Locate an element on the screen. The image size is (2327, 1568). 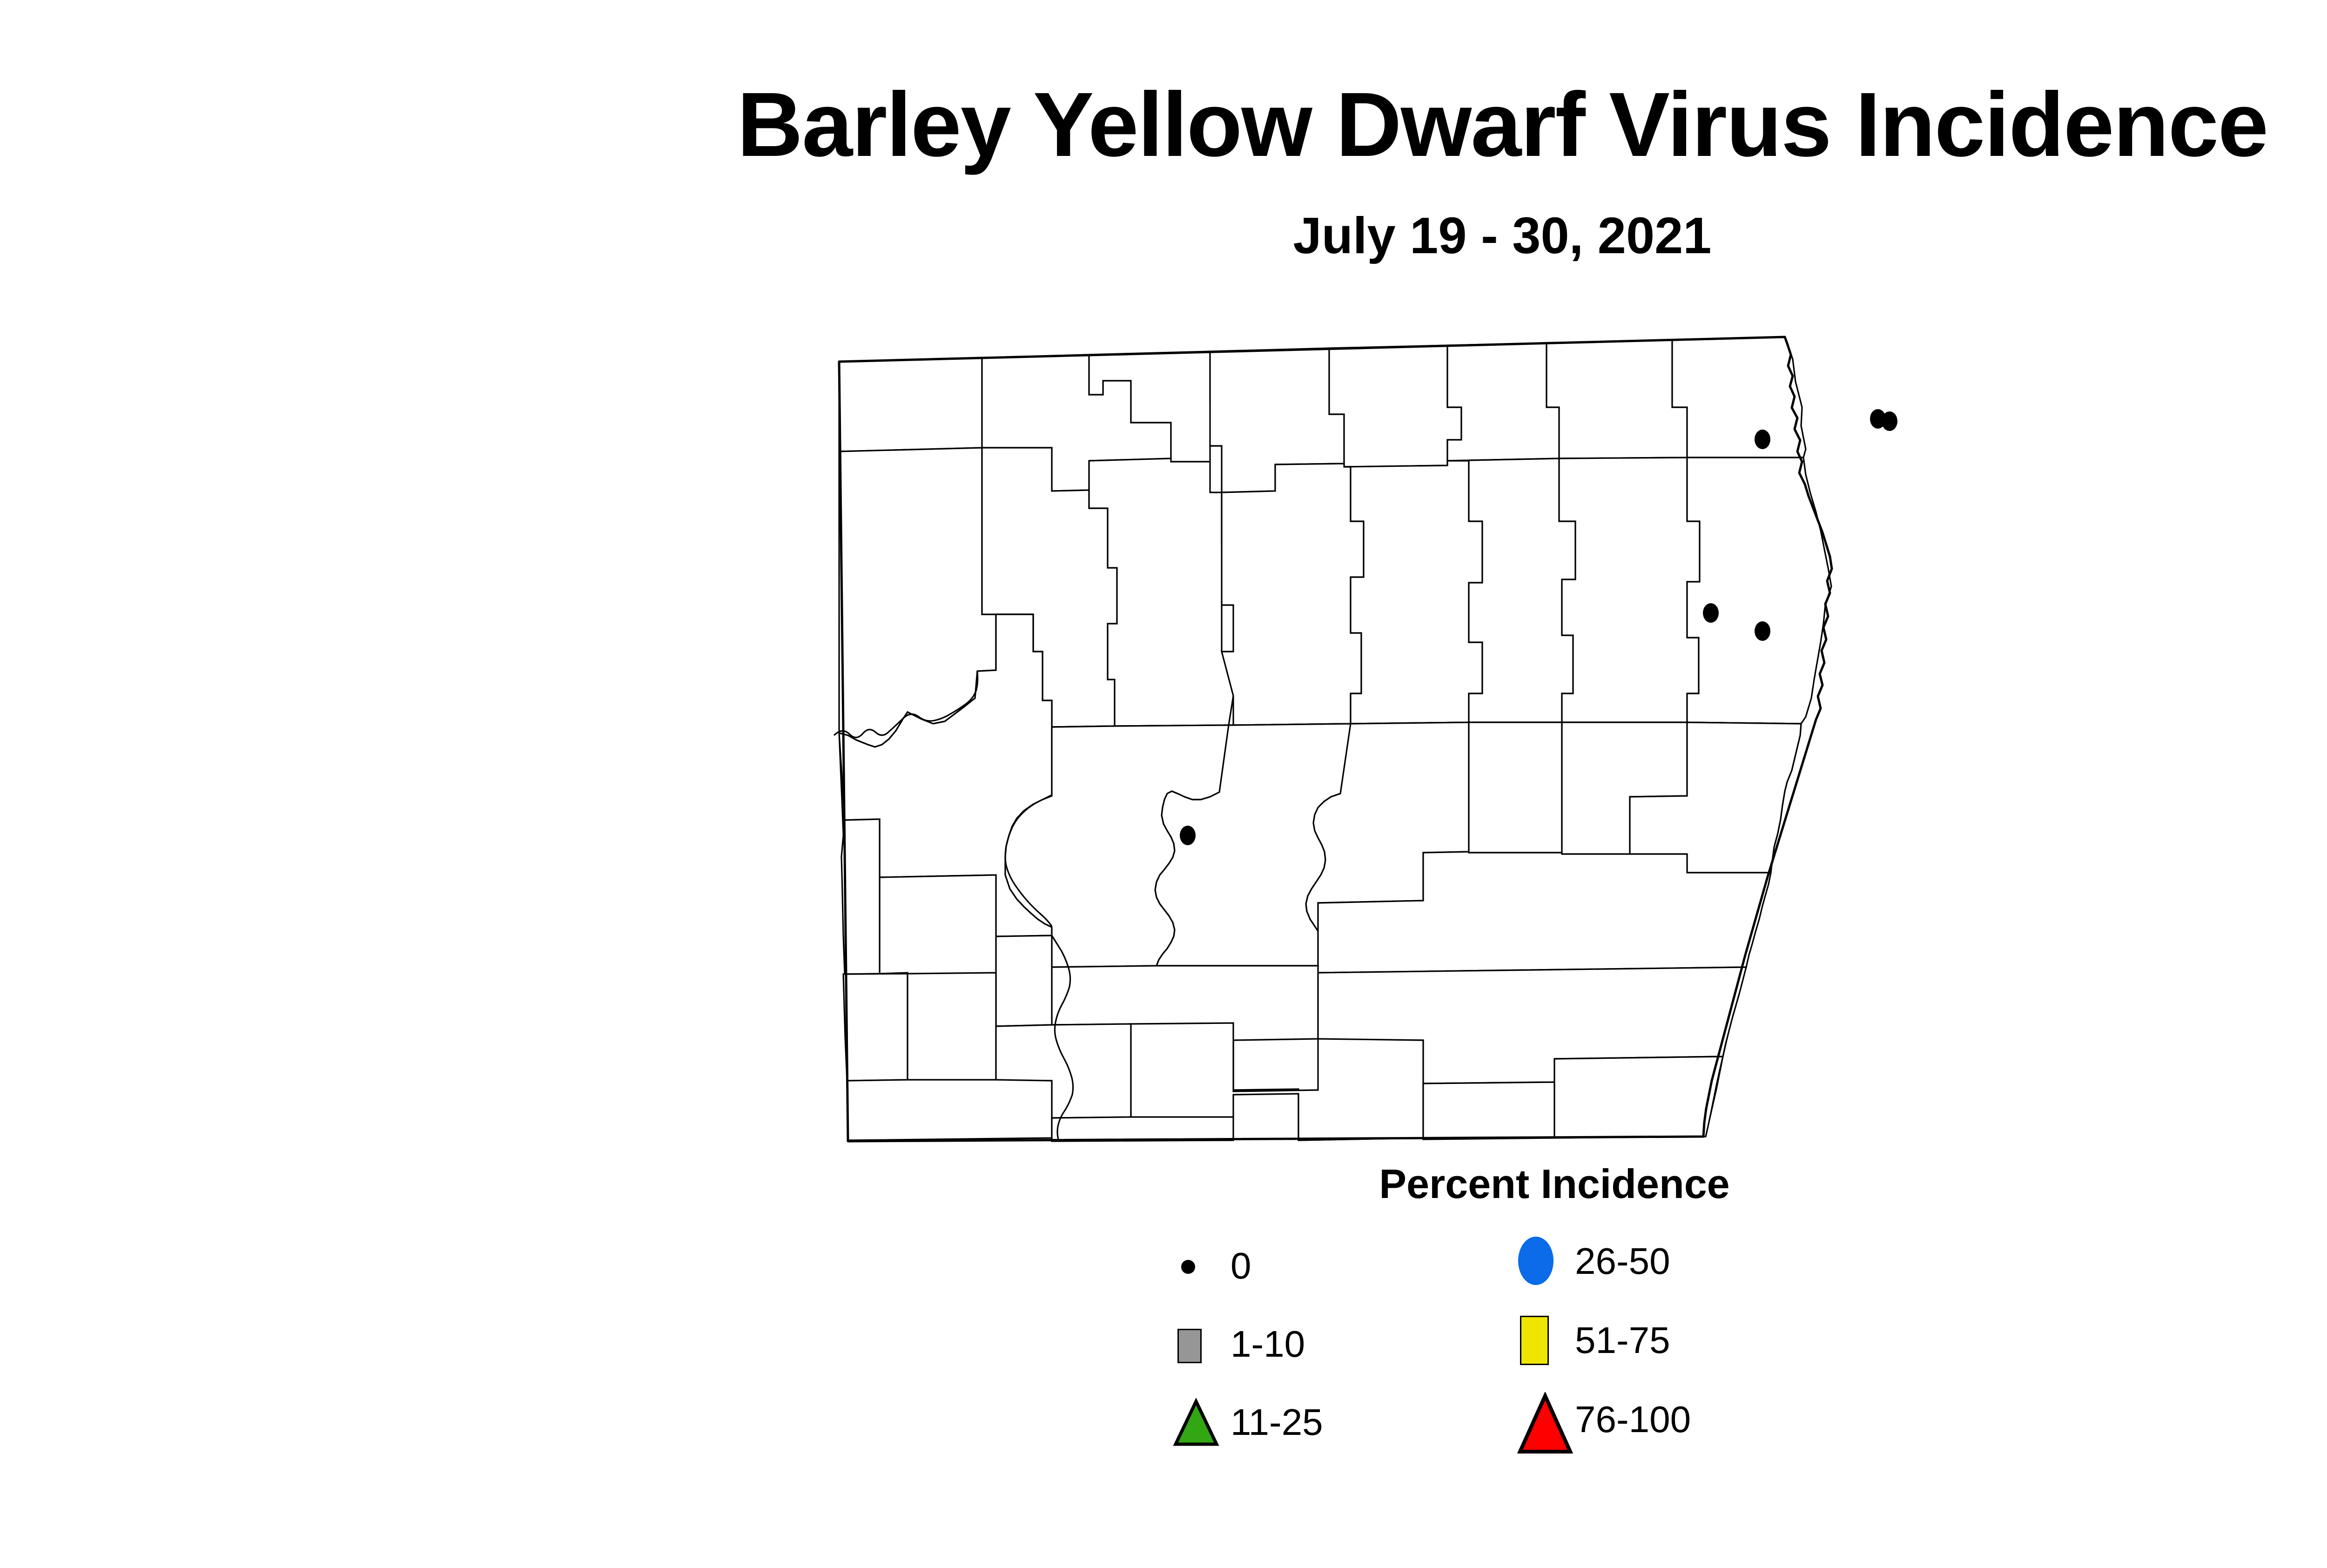
yellow-rectangle-icon is located at coordinates (1538, 1340).